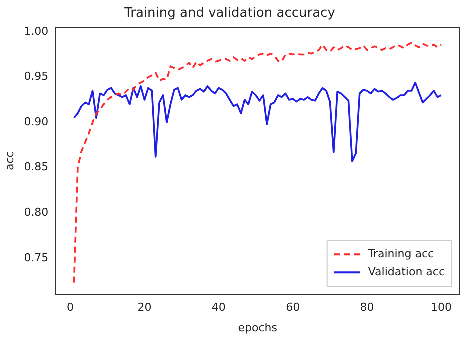 The width and height of the screenshot is (474, 339). Describe the element at coordinates (219, 307) in the screenshot. I see `x-tick-label: 40` at that location.